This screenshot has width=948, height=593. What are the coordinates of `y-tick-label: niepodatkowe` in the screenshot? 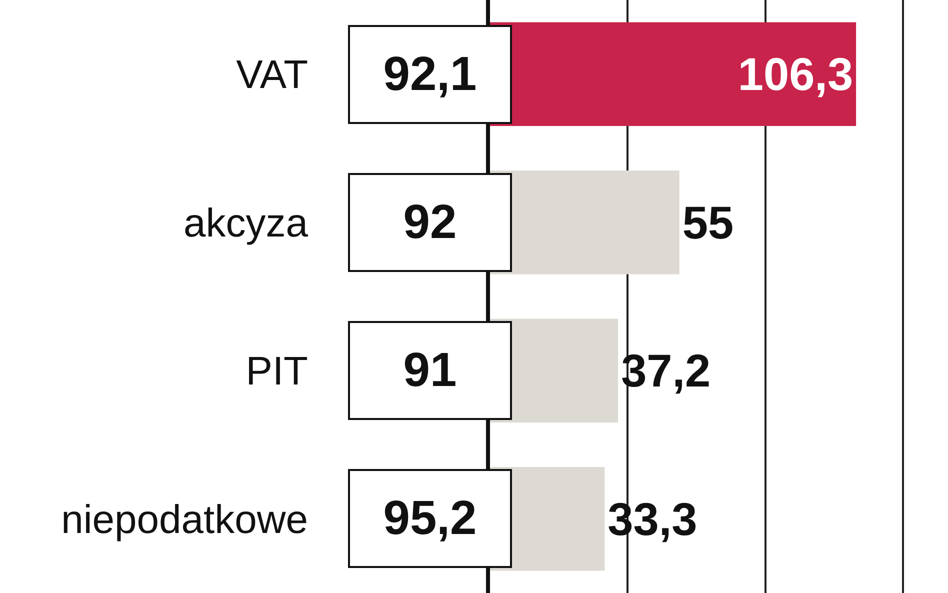 It's located at (184, 520).